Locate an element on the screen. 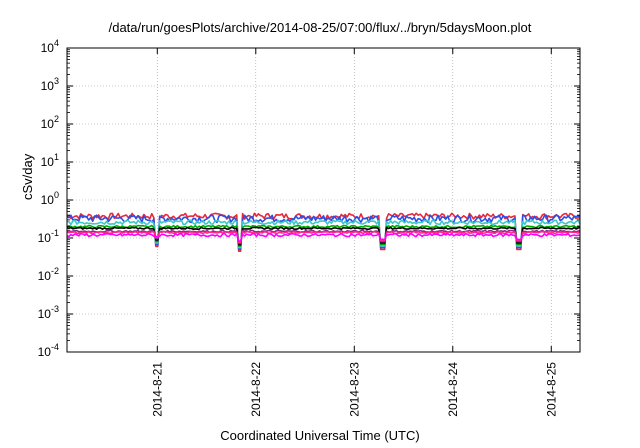 The image size is (640, 448). x-tick-label: 2014-8-23 is located at coordinates (354, 389).